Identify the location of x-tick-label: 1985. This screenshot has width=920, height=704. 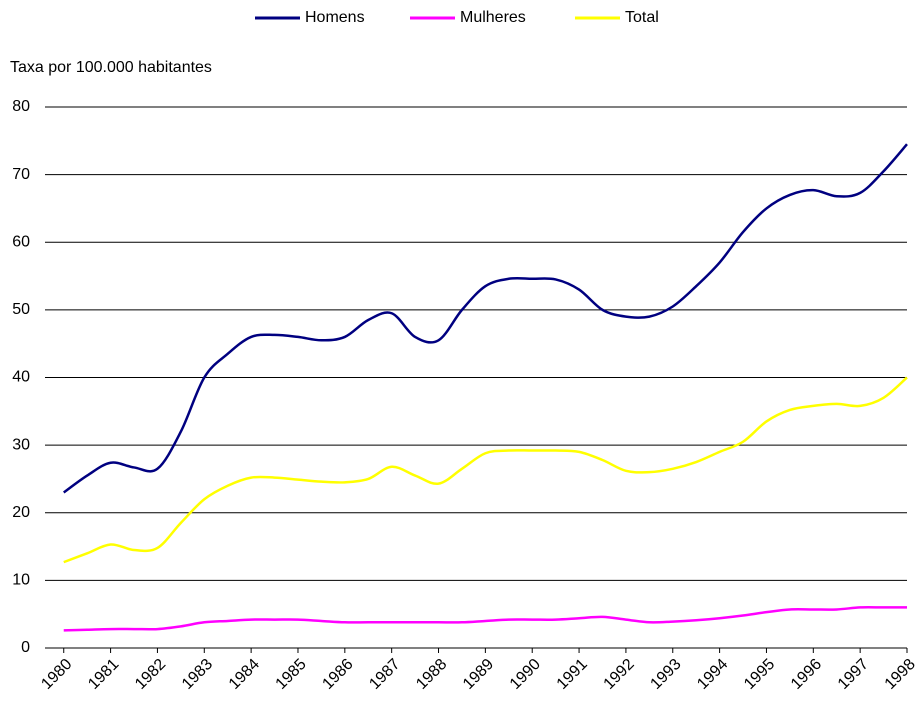
(291, 674).